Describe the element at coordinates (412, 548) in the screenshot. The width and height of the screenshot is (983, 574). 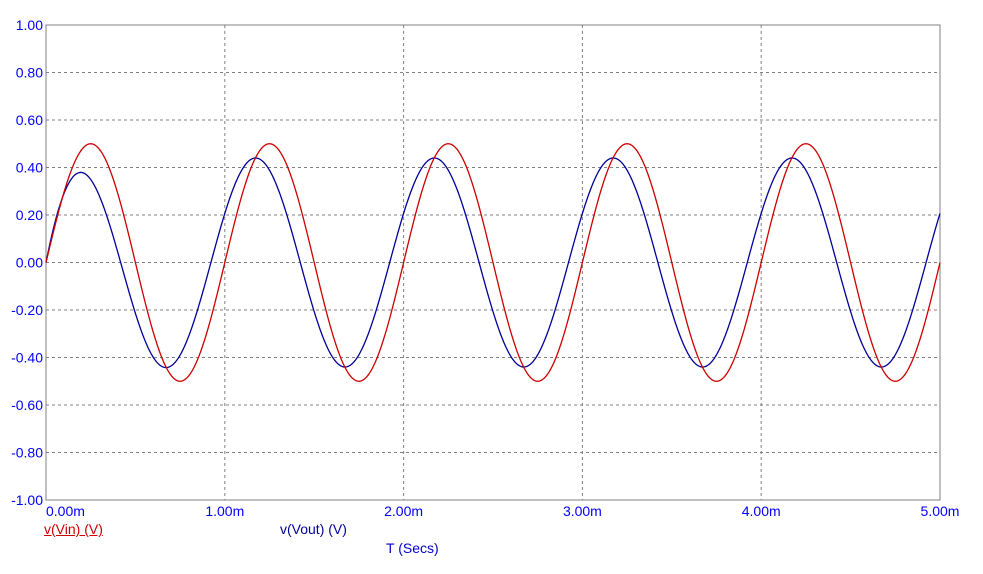
I see `x-axis-label: T (Secs)` at that location.